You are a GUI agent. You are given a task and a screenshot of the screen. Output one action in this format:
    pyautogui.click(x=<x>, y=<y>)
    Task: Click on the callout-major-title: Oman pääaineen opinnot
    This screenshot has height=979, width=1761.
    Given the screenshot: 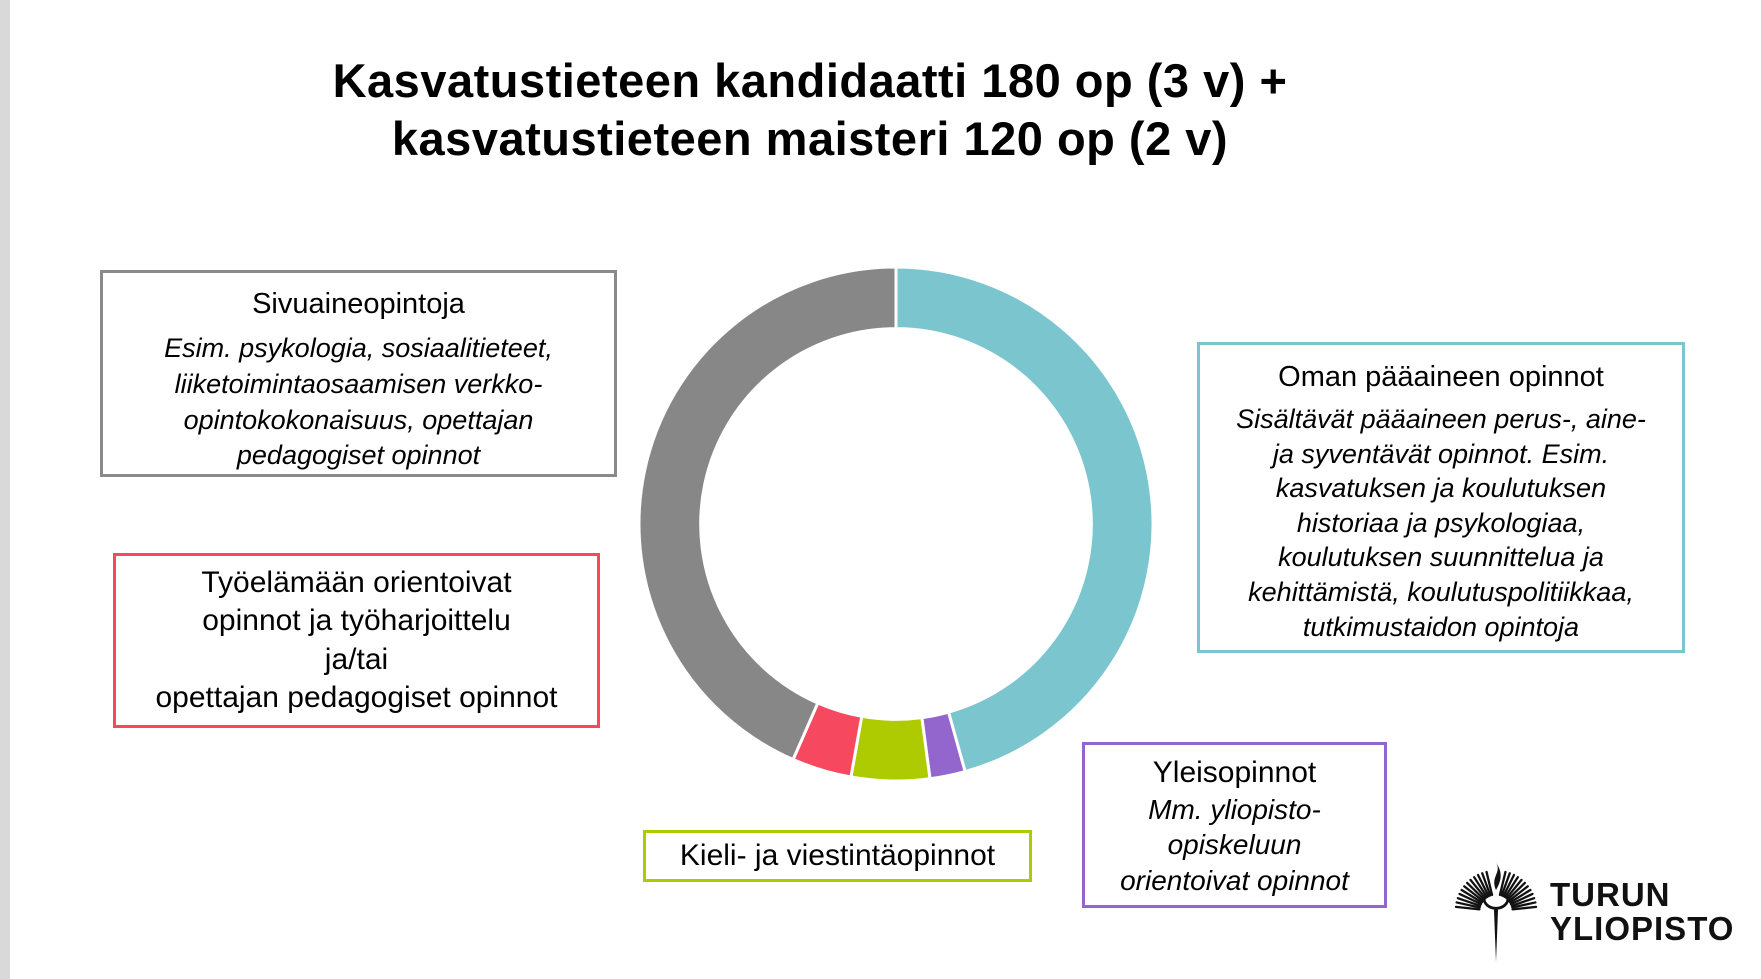 What is the action you would take?
    pyautogui.click(x=1441, y=377)
    